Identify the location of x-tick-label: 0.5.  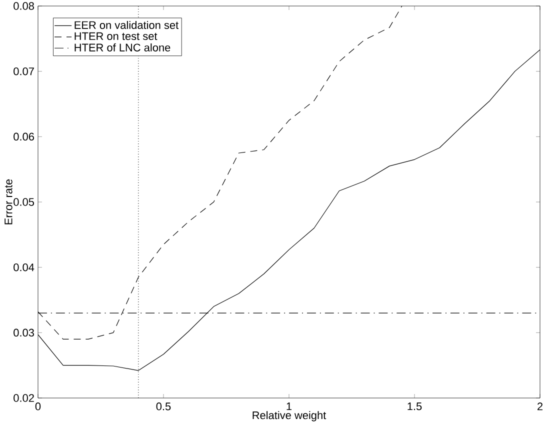
(163, 406).